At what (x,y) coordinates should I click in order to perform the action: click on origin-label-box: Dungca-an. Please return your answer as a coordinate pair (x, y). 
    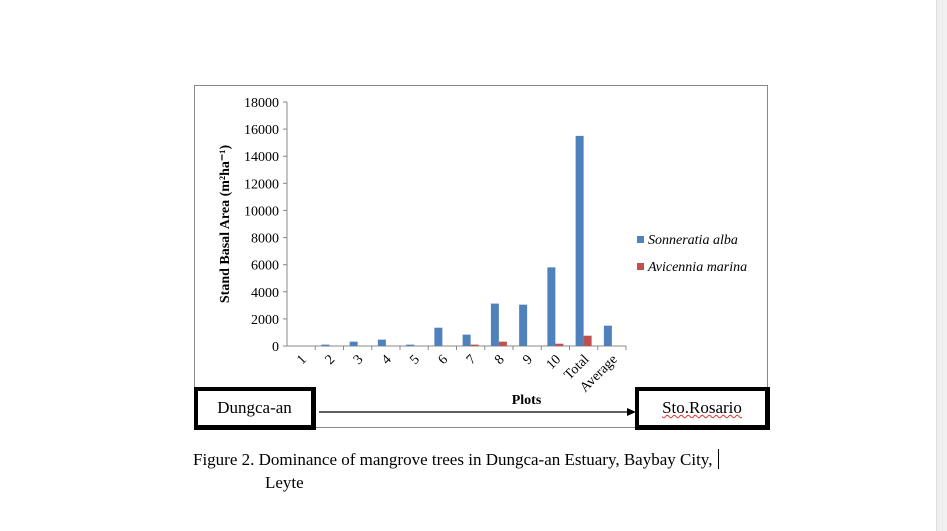
    Looking at the image, I should click on (255, 408).